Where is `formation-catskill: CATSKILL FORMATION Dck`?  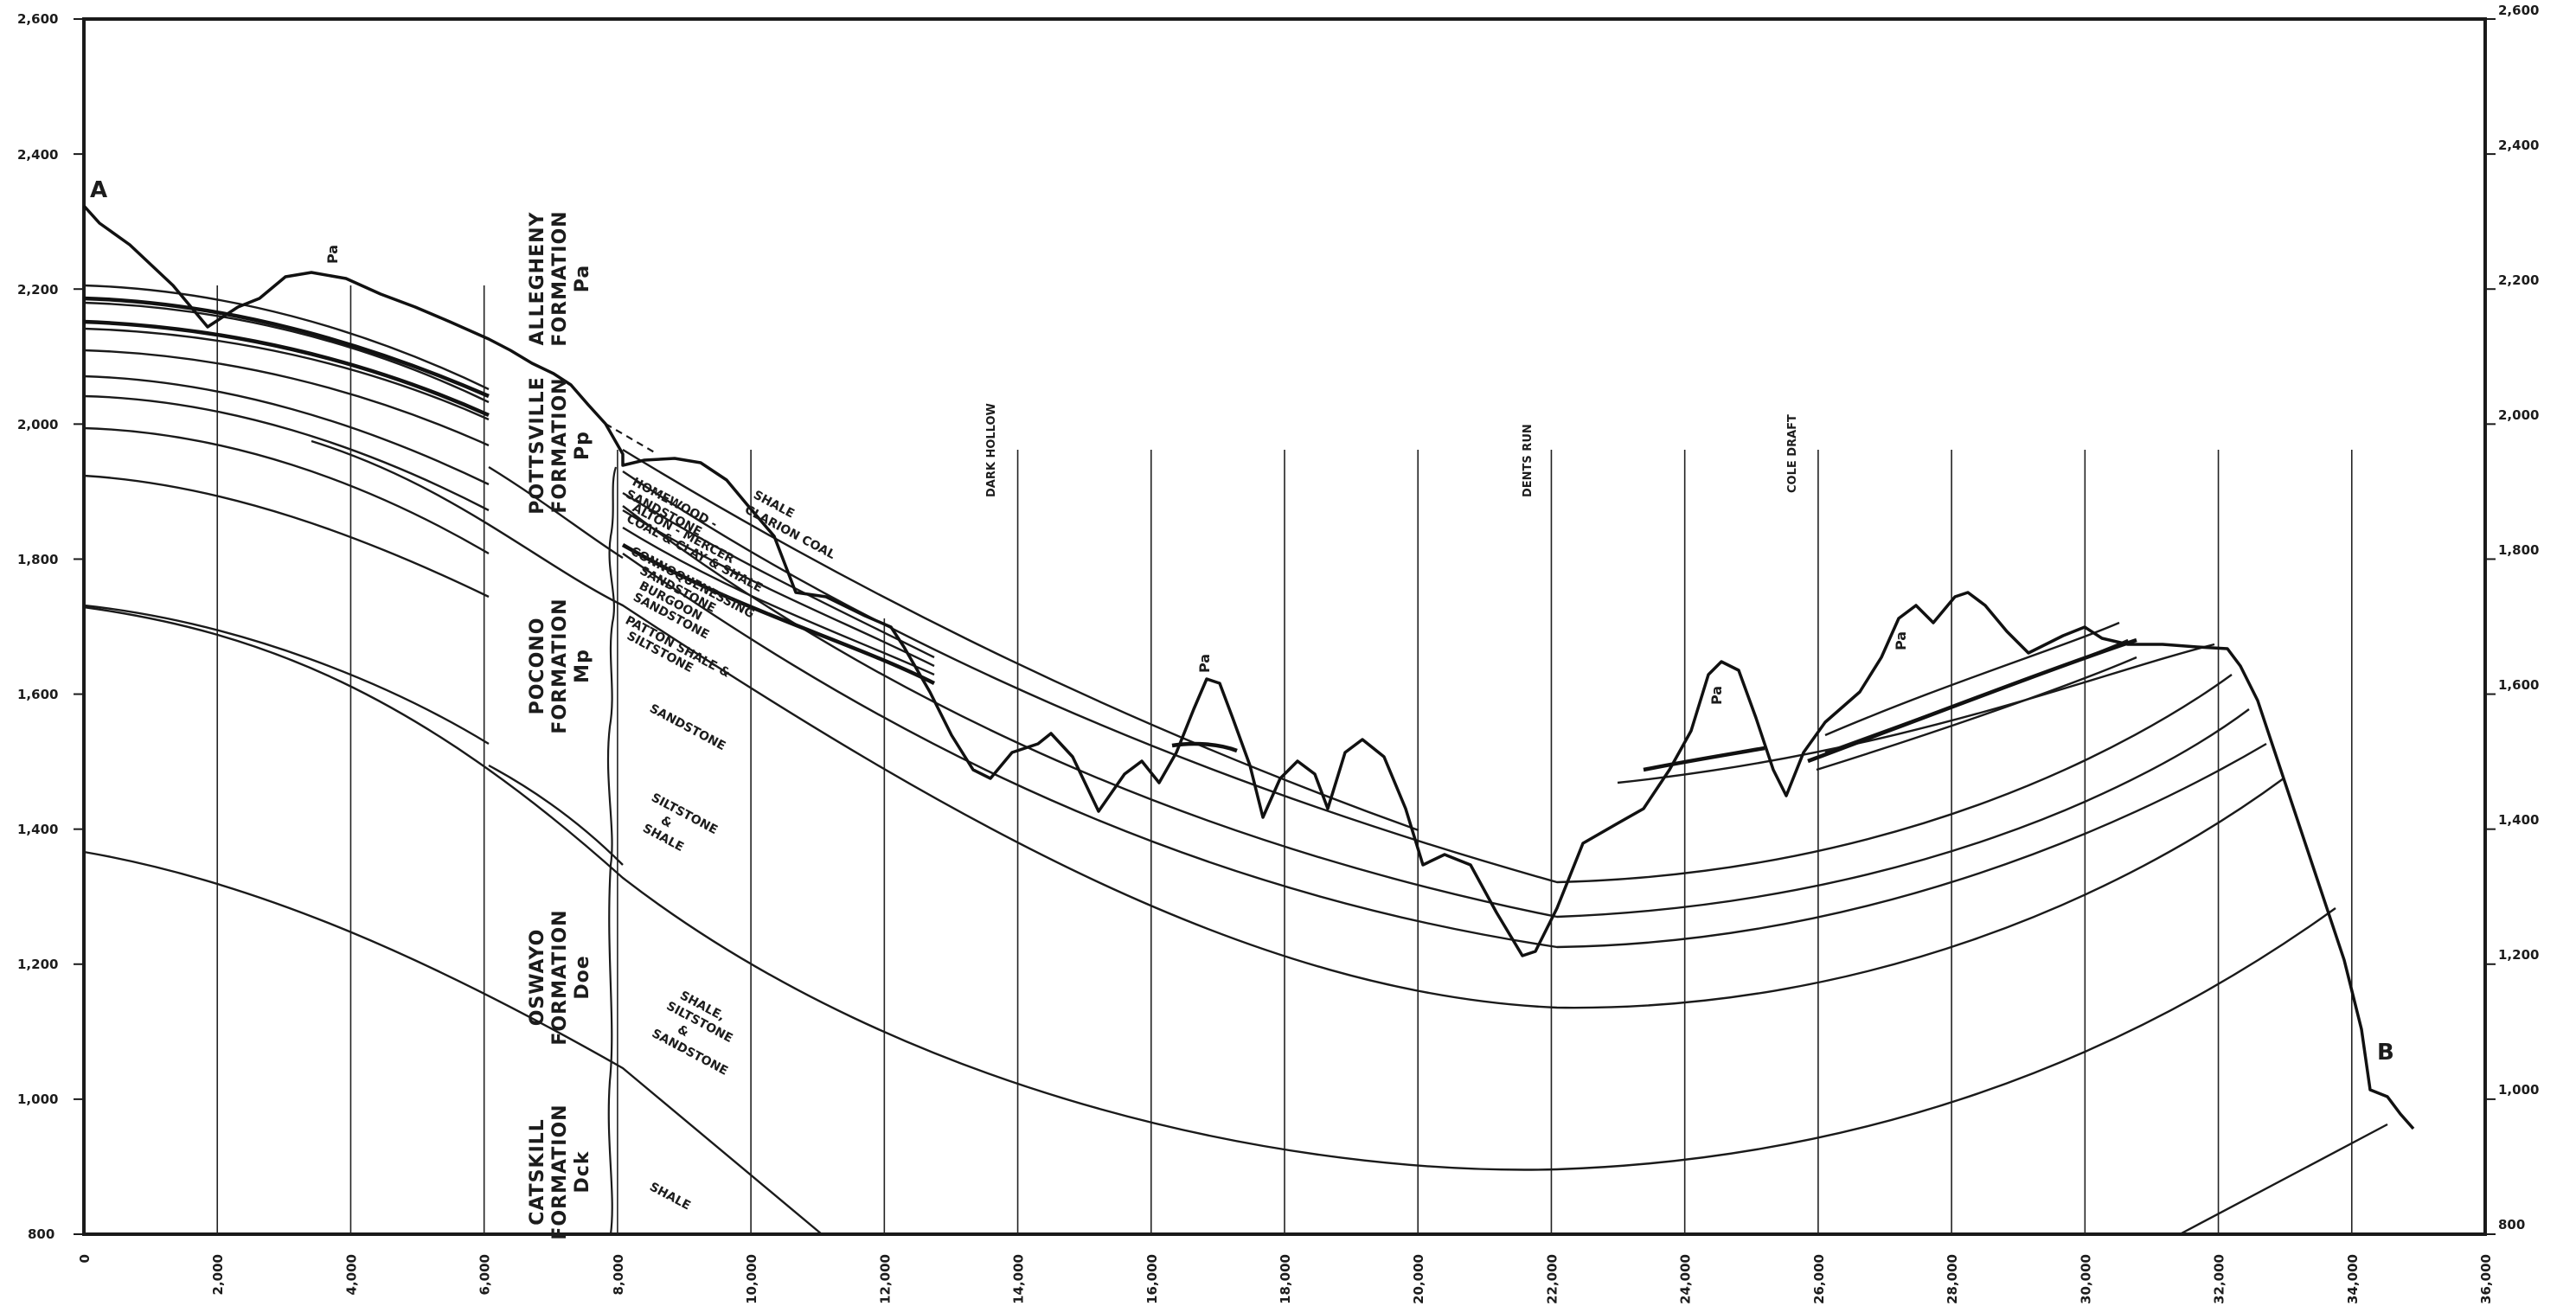
formation-catskill: CATSKILL FORMATION Dck is located at coordinates (560, 1171).